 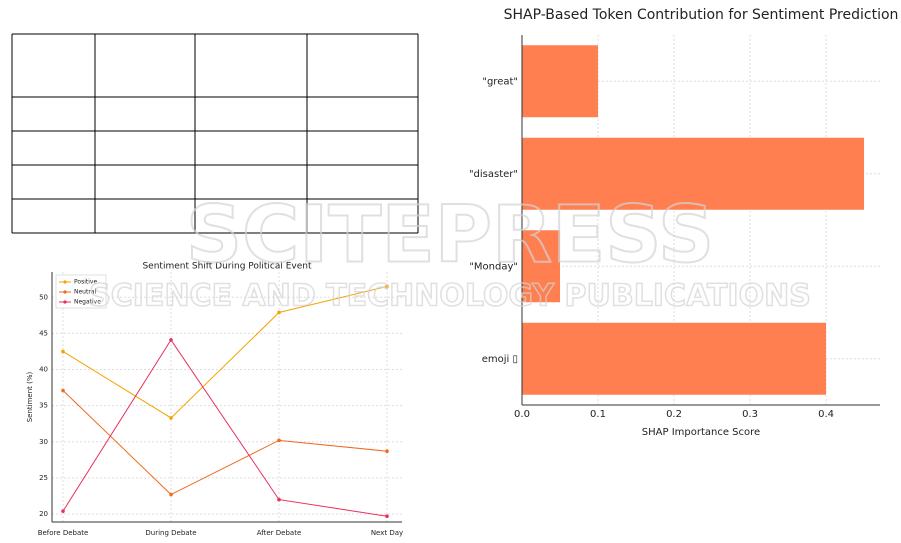 I want to click on x-tick-label: After Debate, so click(x=279, y=533).